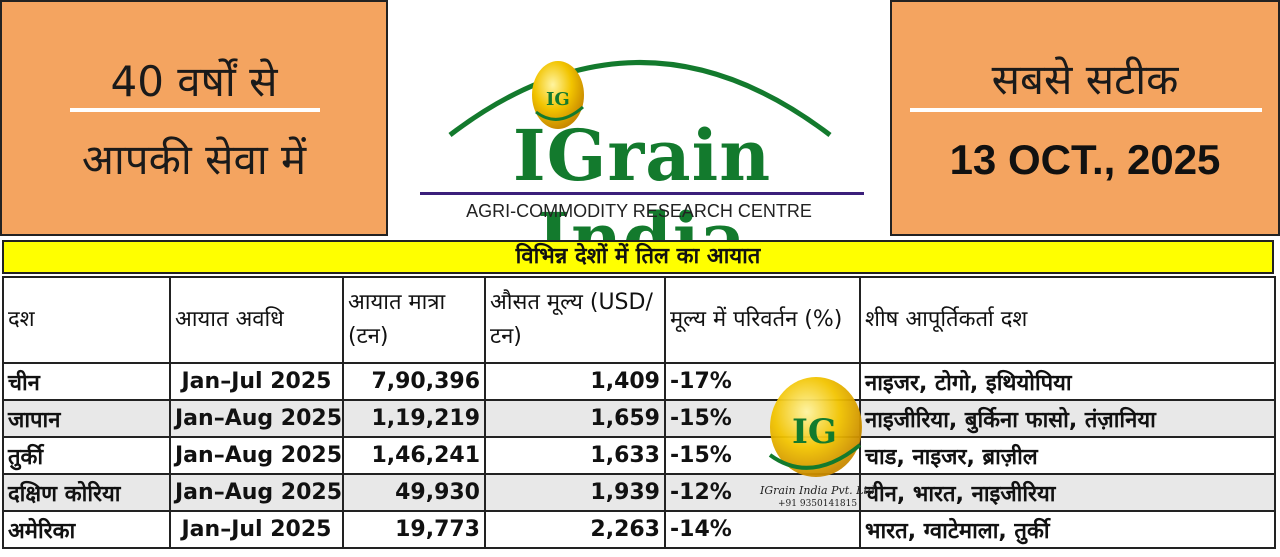  I want to click on price-cell: 1,659, so click(575, 418).